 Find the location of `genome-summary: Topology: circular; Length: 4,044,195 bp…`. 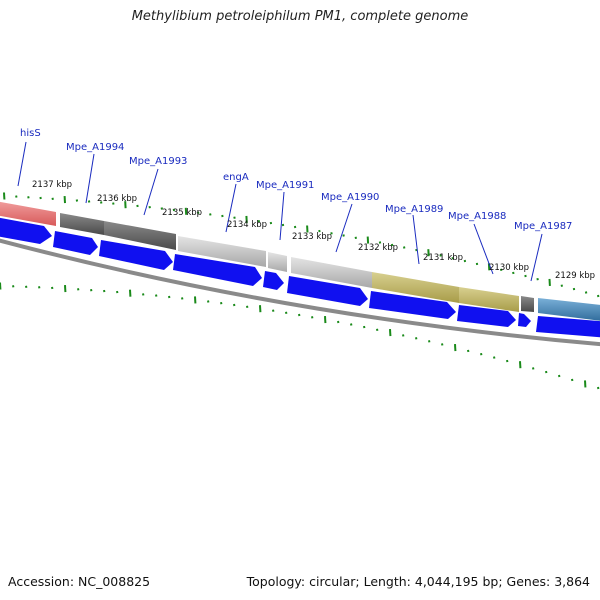

genome-summary: Topology: circular; Length: 4,044,195 bp… is located at coordinates (418, 581).